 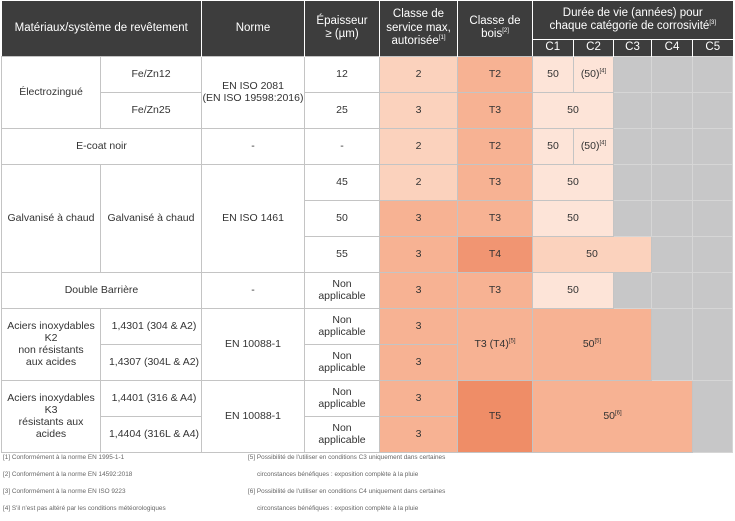 I want to click on footnote-1: [1] Conformément à la norme EN 1995-1-1, so click(x=64, y=457).